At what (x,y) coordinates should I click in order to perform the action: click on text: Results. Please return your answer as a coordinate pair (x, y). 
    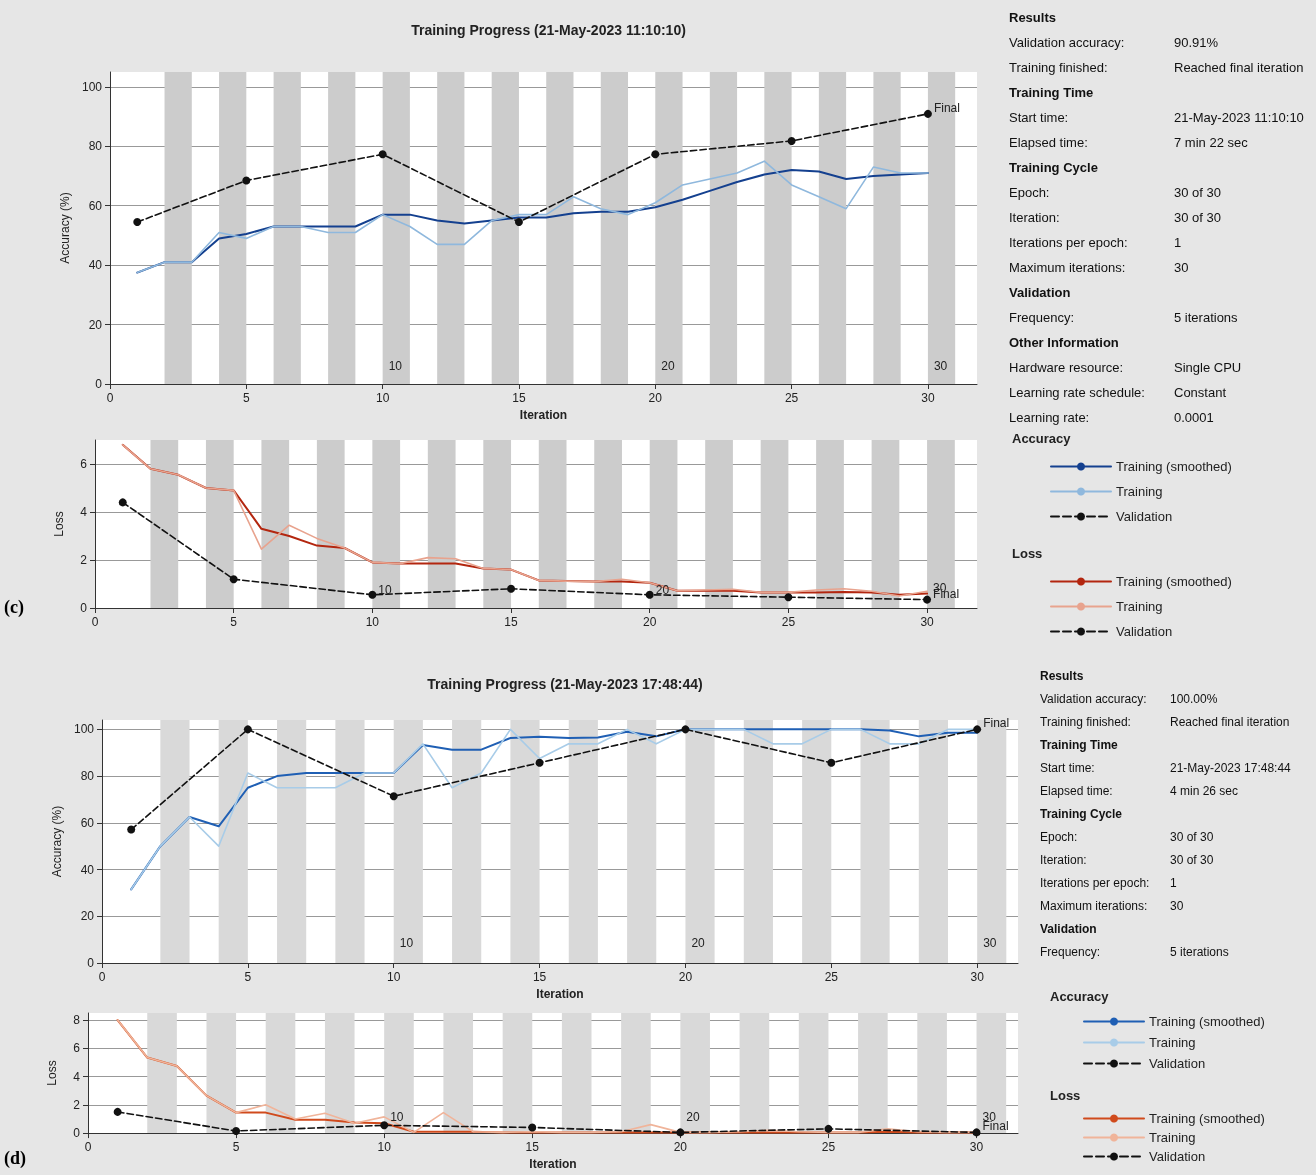
    Looking at the image, I should click on (1062, 676).